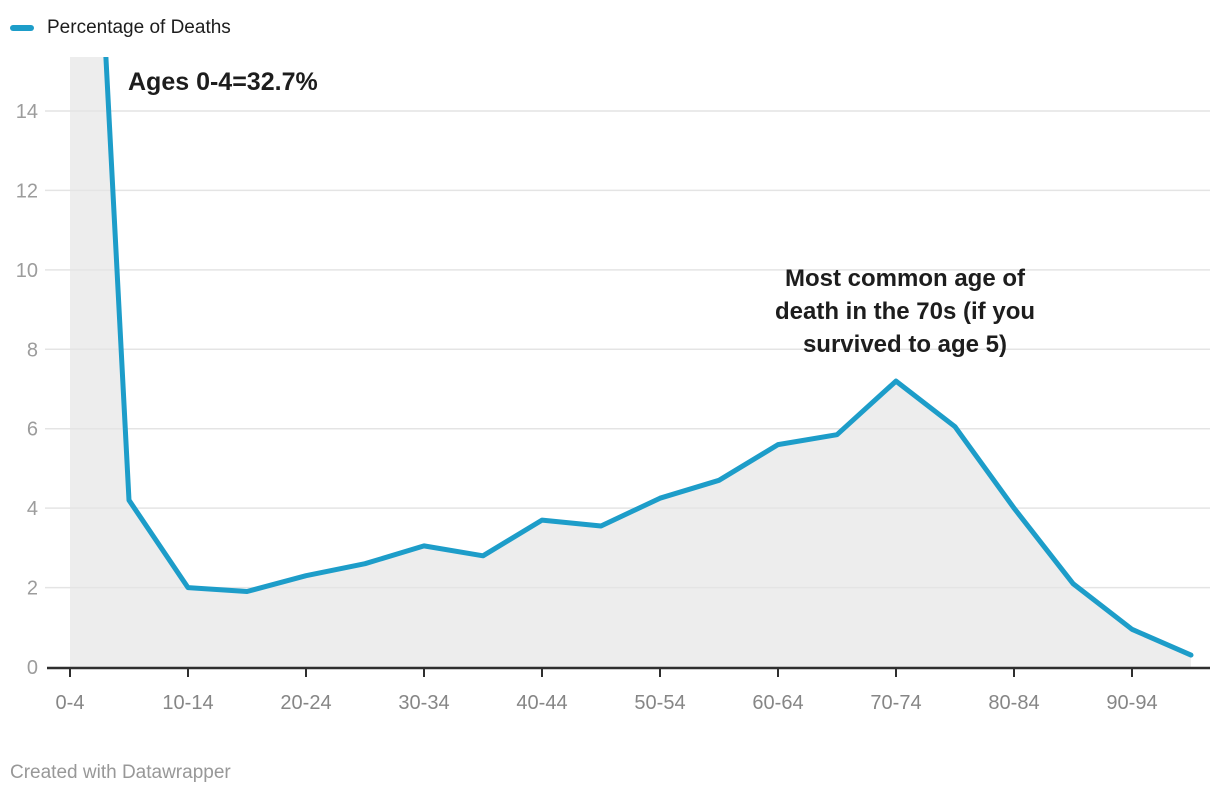  I want to click on legend: Percentage of Deaths, so click(120, 28).